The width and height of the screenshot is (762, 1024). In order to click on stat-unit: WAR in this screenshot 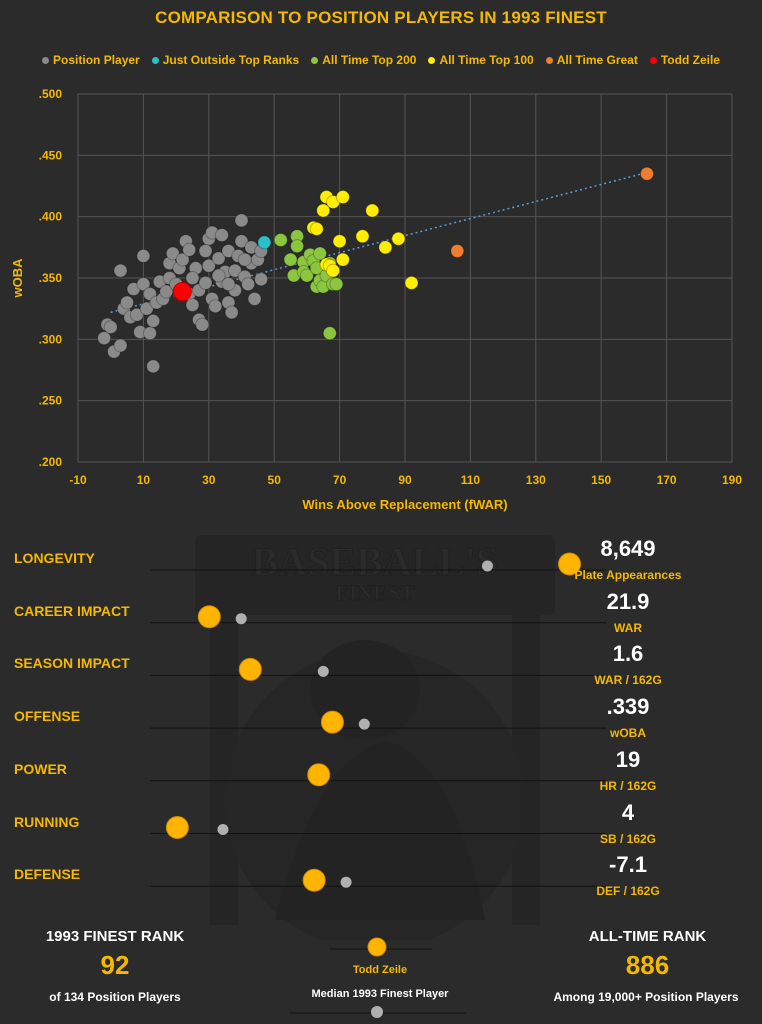, I will do `click(628, 627)`.